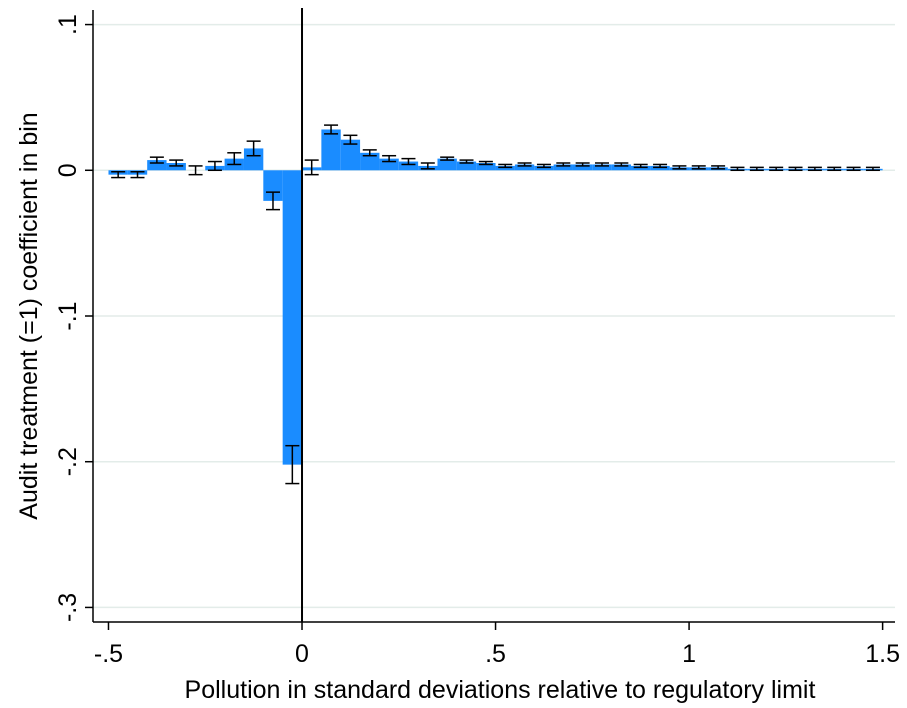 The width and height of the screenshot is (907, 708). Describe the element at coordinates (29, 315) in the screenshot. I see `y-axis-title: Audit treatment (=1) coefficient in bin` at that location.